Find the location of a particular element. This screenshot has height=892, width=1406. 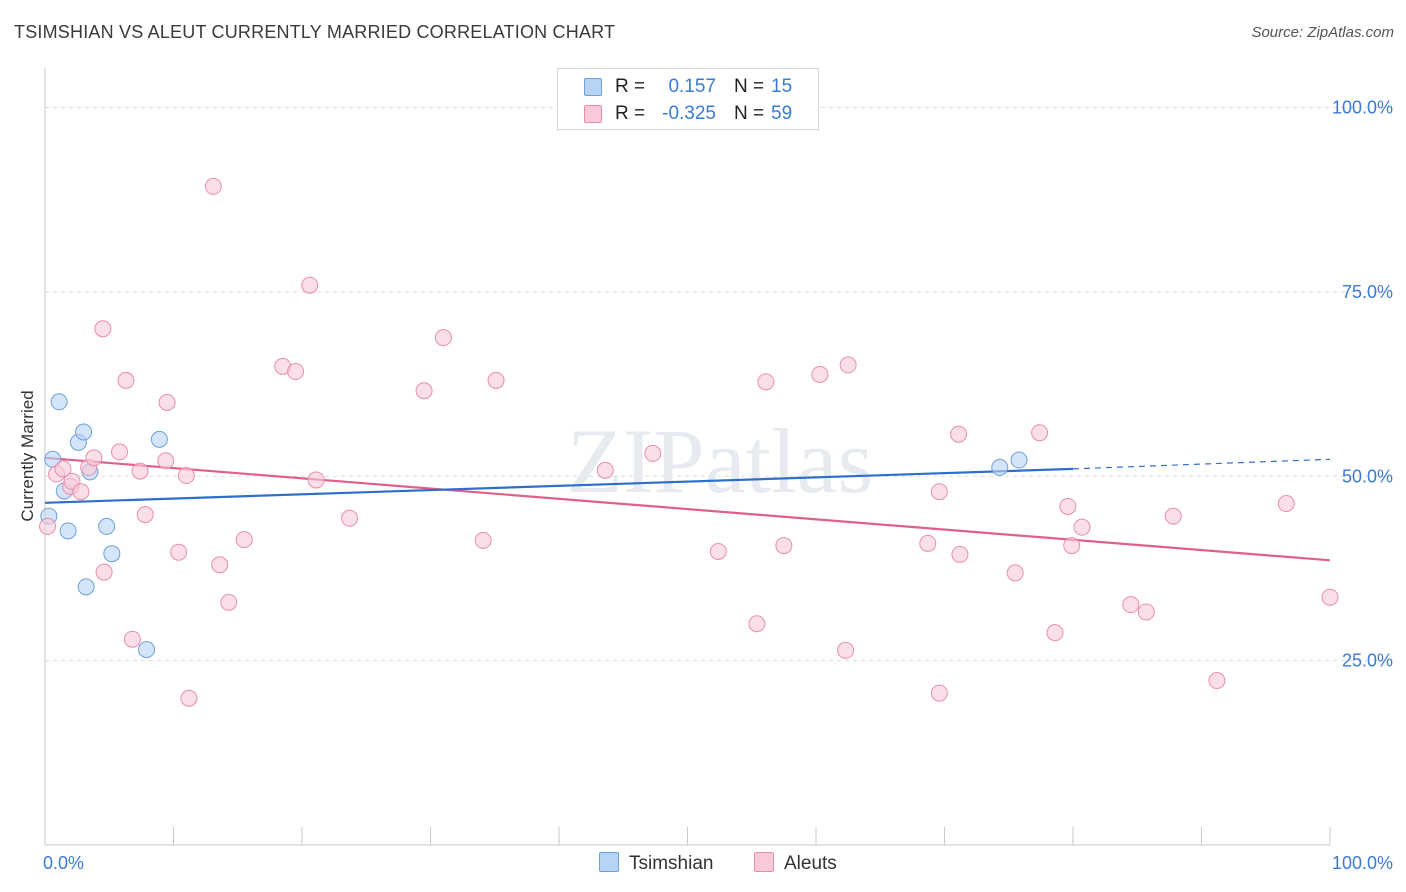

tsimshian-trend-line is located at coordinates (559, 485).